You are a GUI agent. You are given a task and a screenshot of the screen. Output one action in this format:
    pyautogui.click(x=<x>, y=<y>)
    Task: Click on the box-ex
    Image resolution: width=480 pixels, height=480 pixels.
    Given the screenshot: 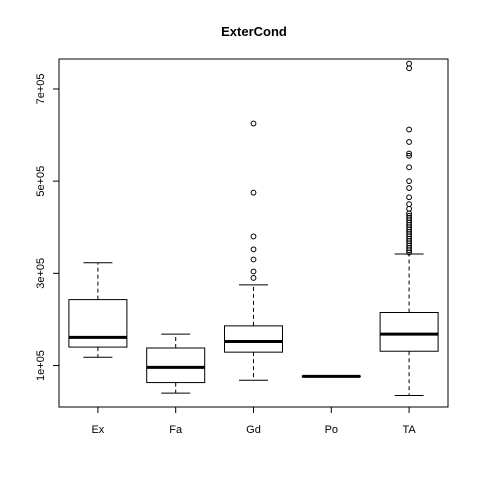 What is the action you would take?
    pyautogui.click(x=98, y=310)
    